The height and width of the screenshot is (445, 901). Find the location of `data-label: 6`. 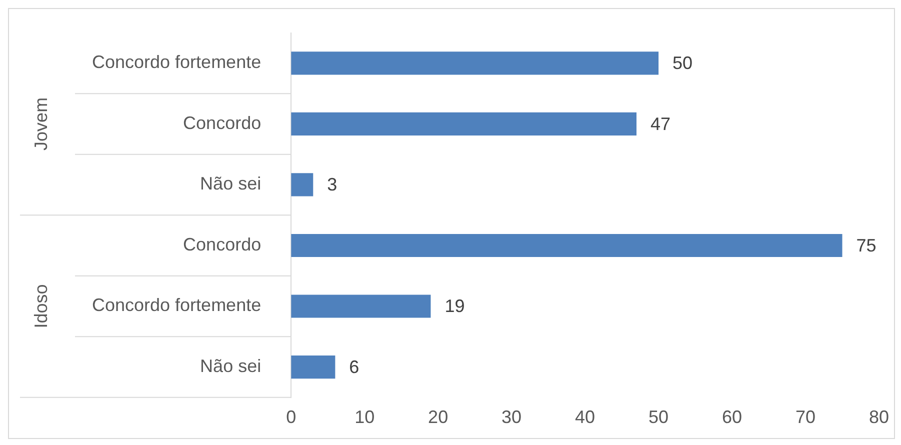

data-label: 6 is located at coordinates (354, 366).